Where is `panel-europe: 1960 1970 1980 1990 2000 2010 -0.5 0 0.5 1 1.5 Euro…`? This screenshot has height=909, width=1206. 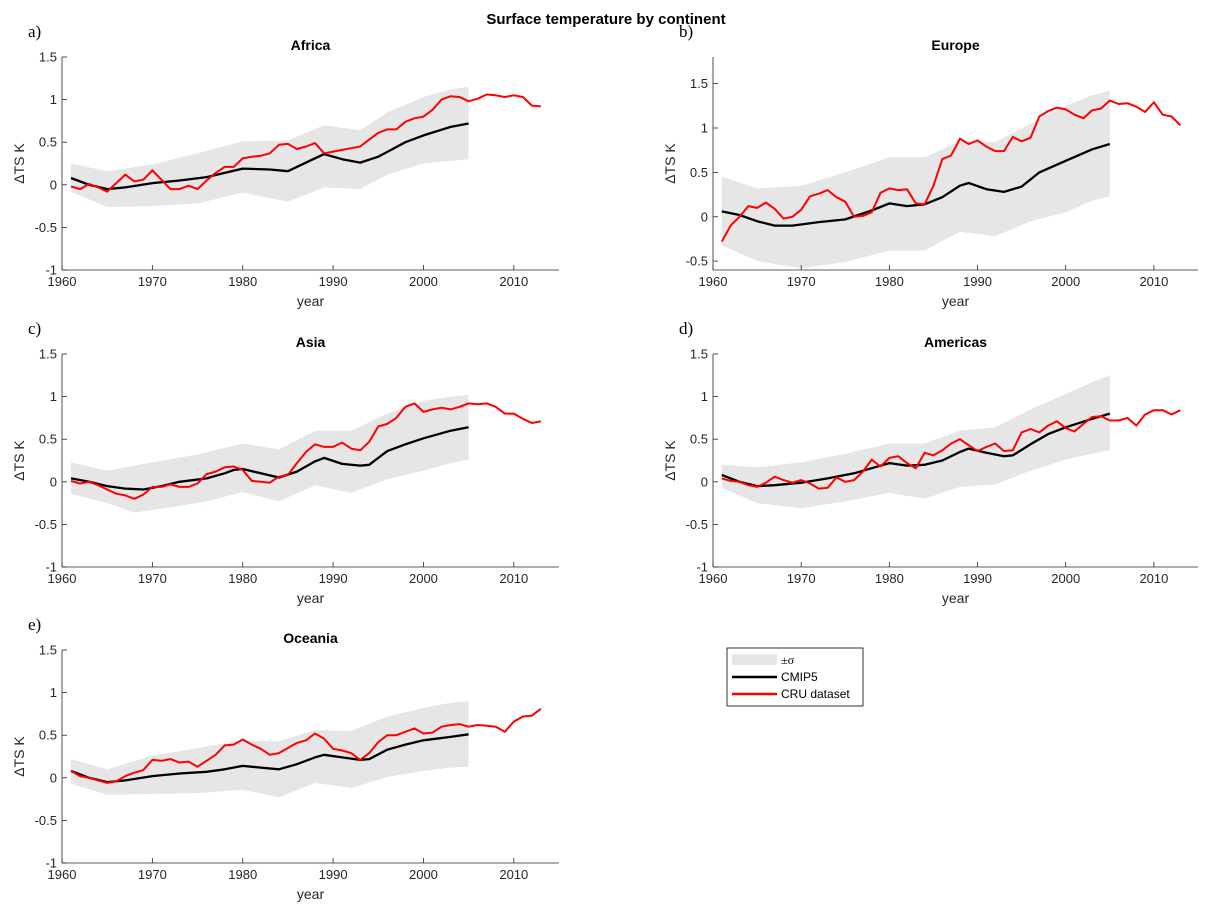
panel-europe: 1960 1970 1980 1990 2000 2010 -0.5 0 0.5 1 1.5 Euro… is located at coordinates (930, 165).